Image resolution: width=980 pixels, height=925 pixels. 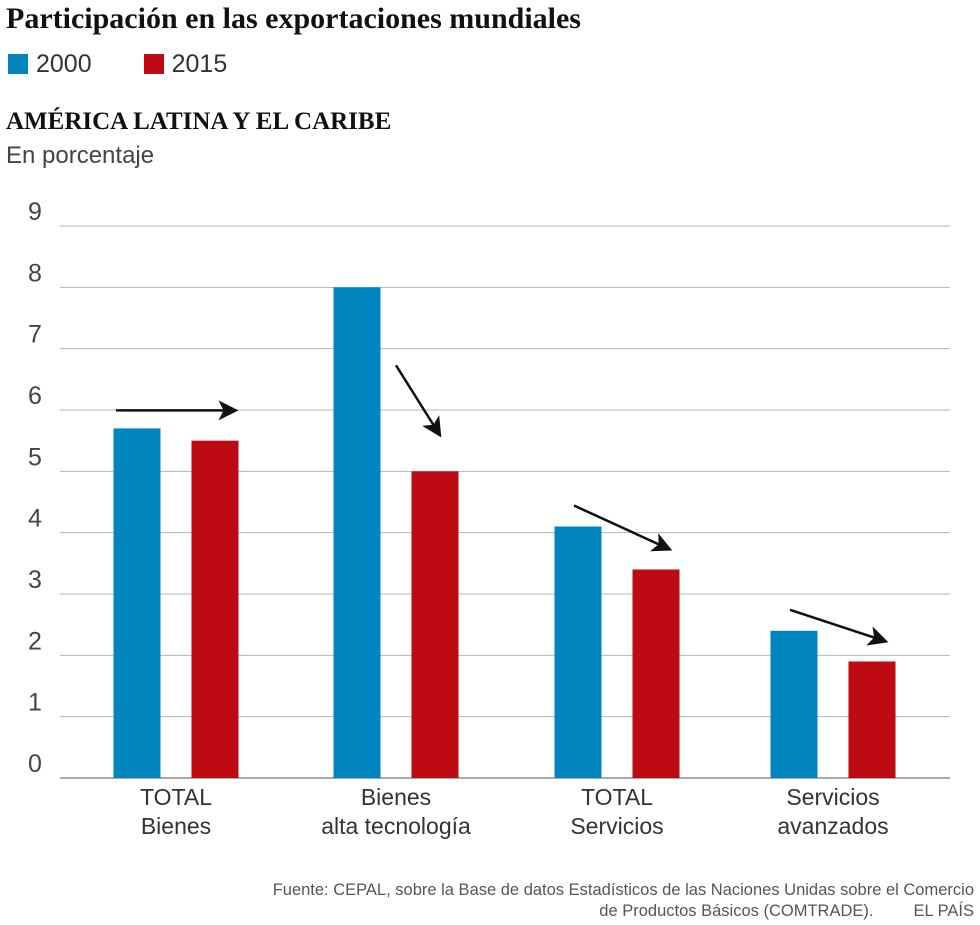 I want to click on x-tick-label: avanzados, so click(x=832, y=826).